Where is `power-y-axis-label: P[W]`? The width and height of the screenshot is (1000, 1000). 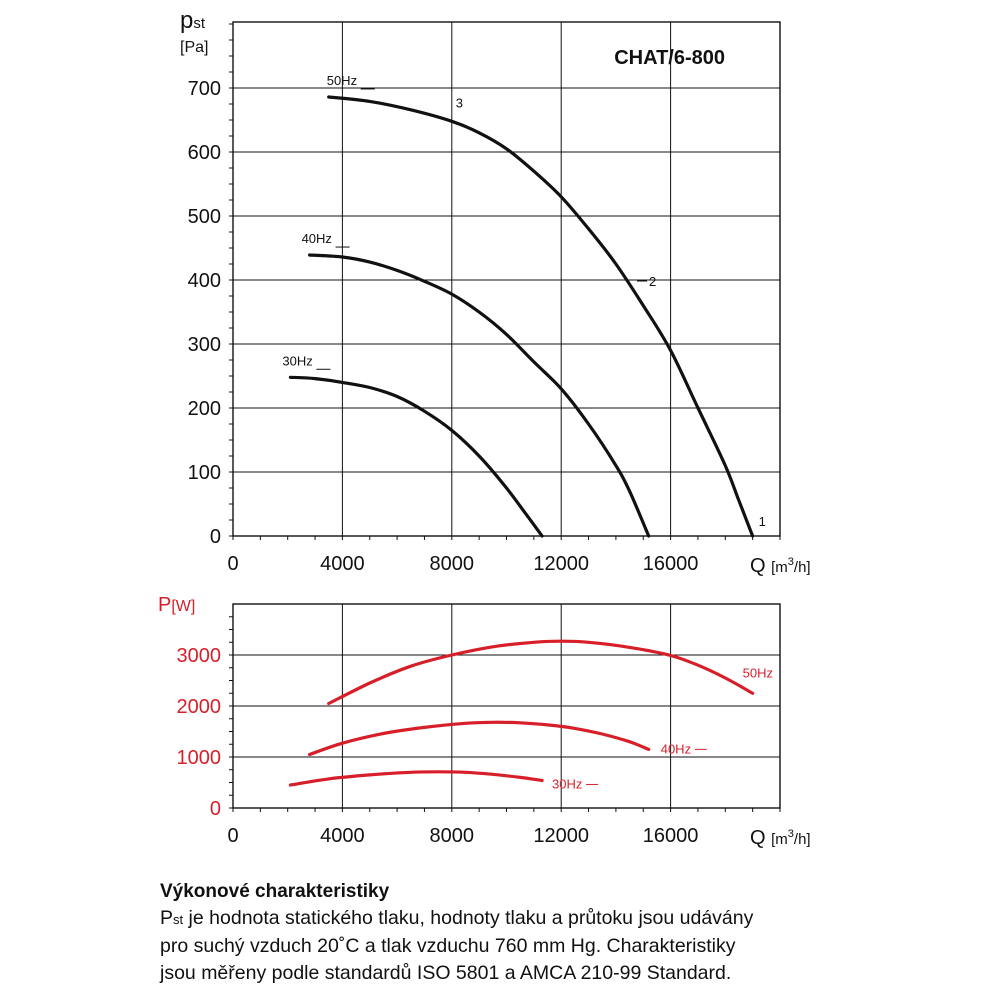 power-y-axis-label: P[W] is located at coordinates (176, 605).